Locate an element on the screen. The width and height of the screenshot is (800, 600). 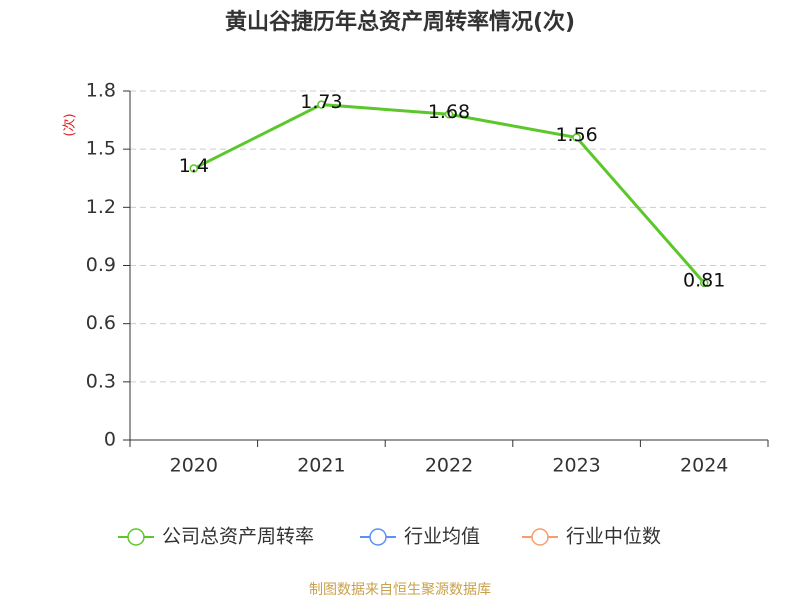
x-tick-label: 2022 is located at coordinates (449, 466).